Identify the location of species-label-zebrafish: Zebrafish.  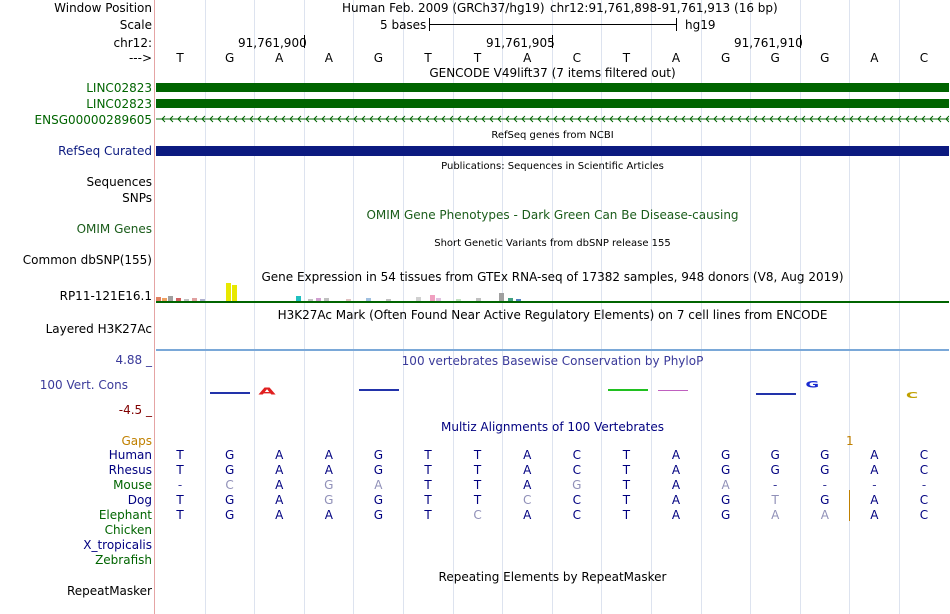
(123, 560).